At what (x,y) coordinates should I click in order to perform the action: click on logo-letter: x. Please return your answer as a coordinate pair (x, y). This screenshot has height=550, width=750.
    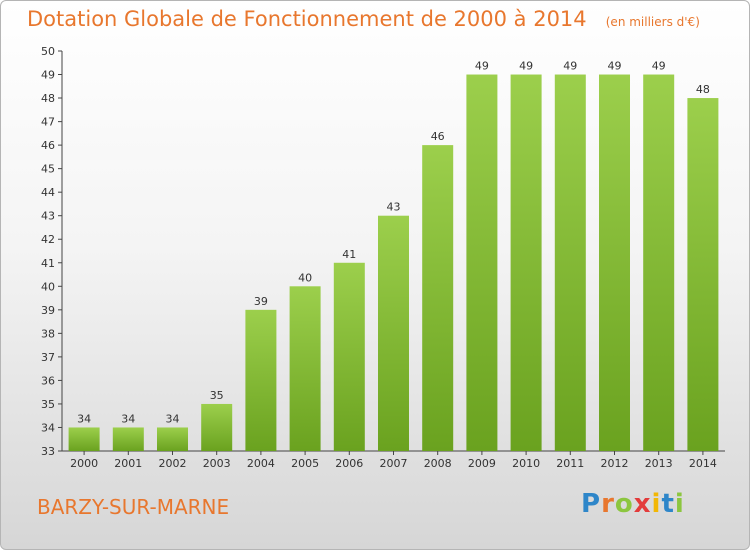
    Looking at the image, I should click on (642, 504).